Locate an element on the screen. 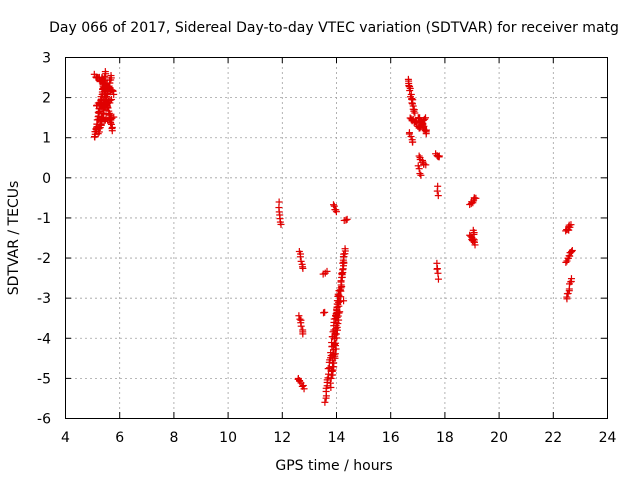 The height and width of the screenshot is (480, 640). y-tick-label: -2 is located at coordinates (44, 259).